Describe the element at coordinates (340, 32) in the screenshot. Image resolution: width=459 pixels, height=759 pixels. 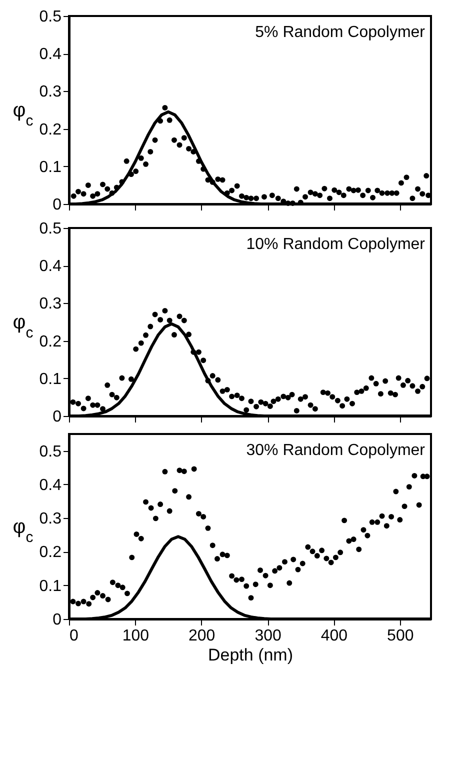
I see `annotation: 5% Random Copolymer` at that location.